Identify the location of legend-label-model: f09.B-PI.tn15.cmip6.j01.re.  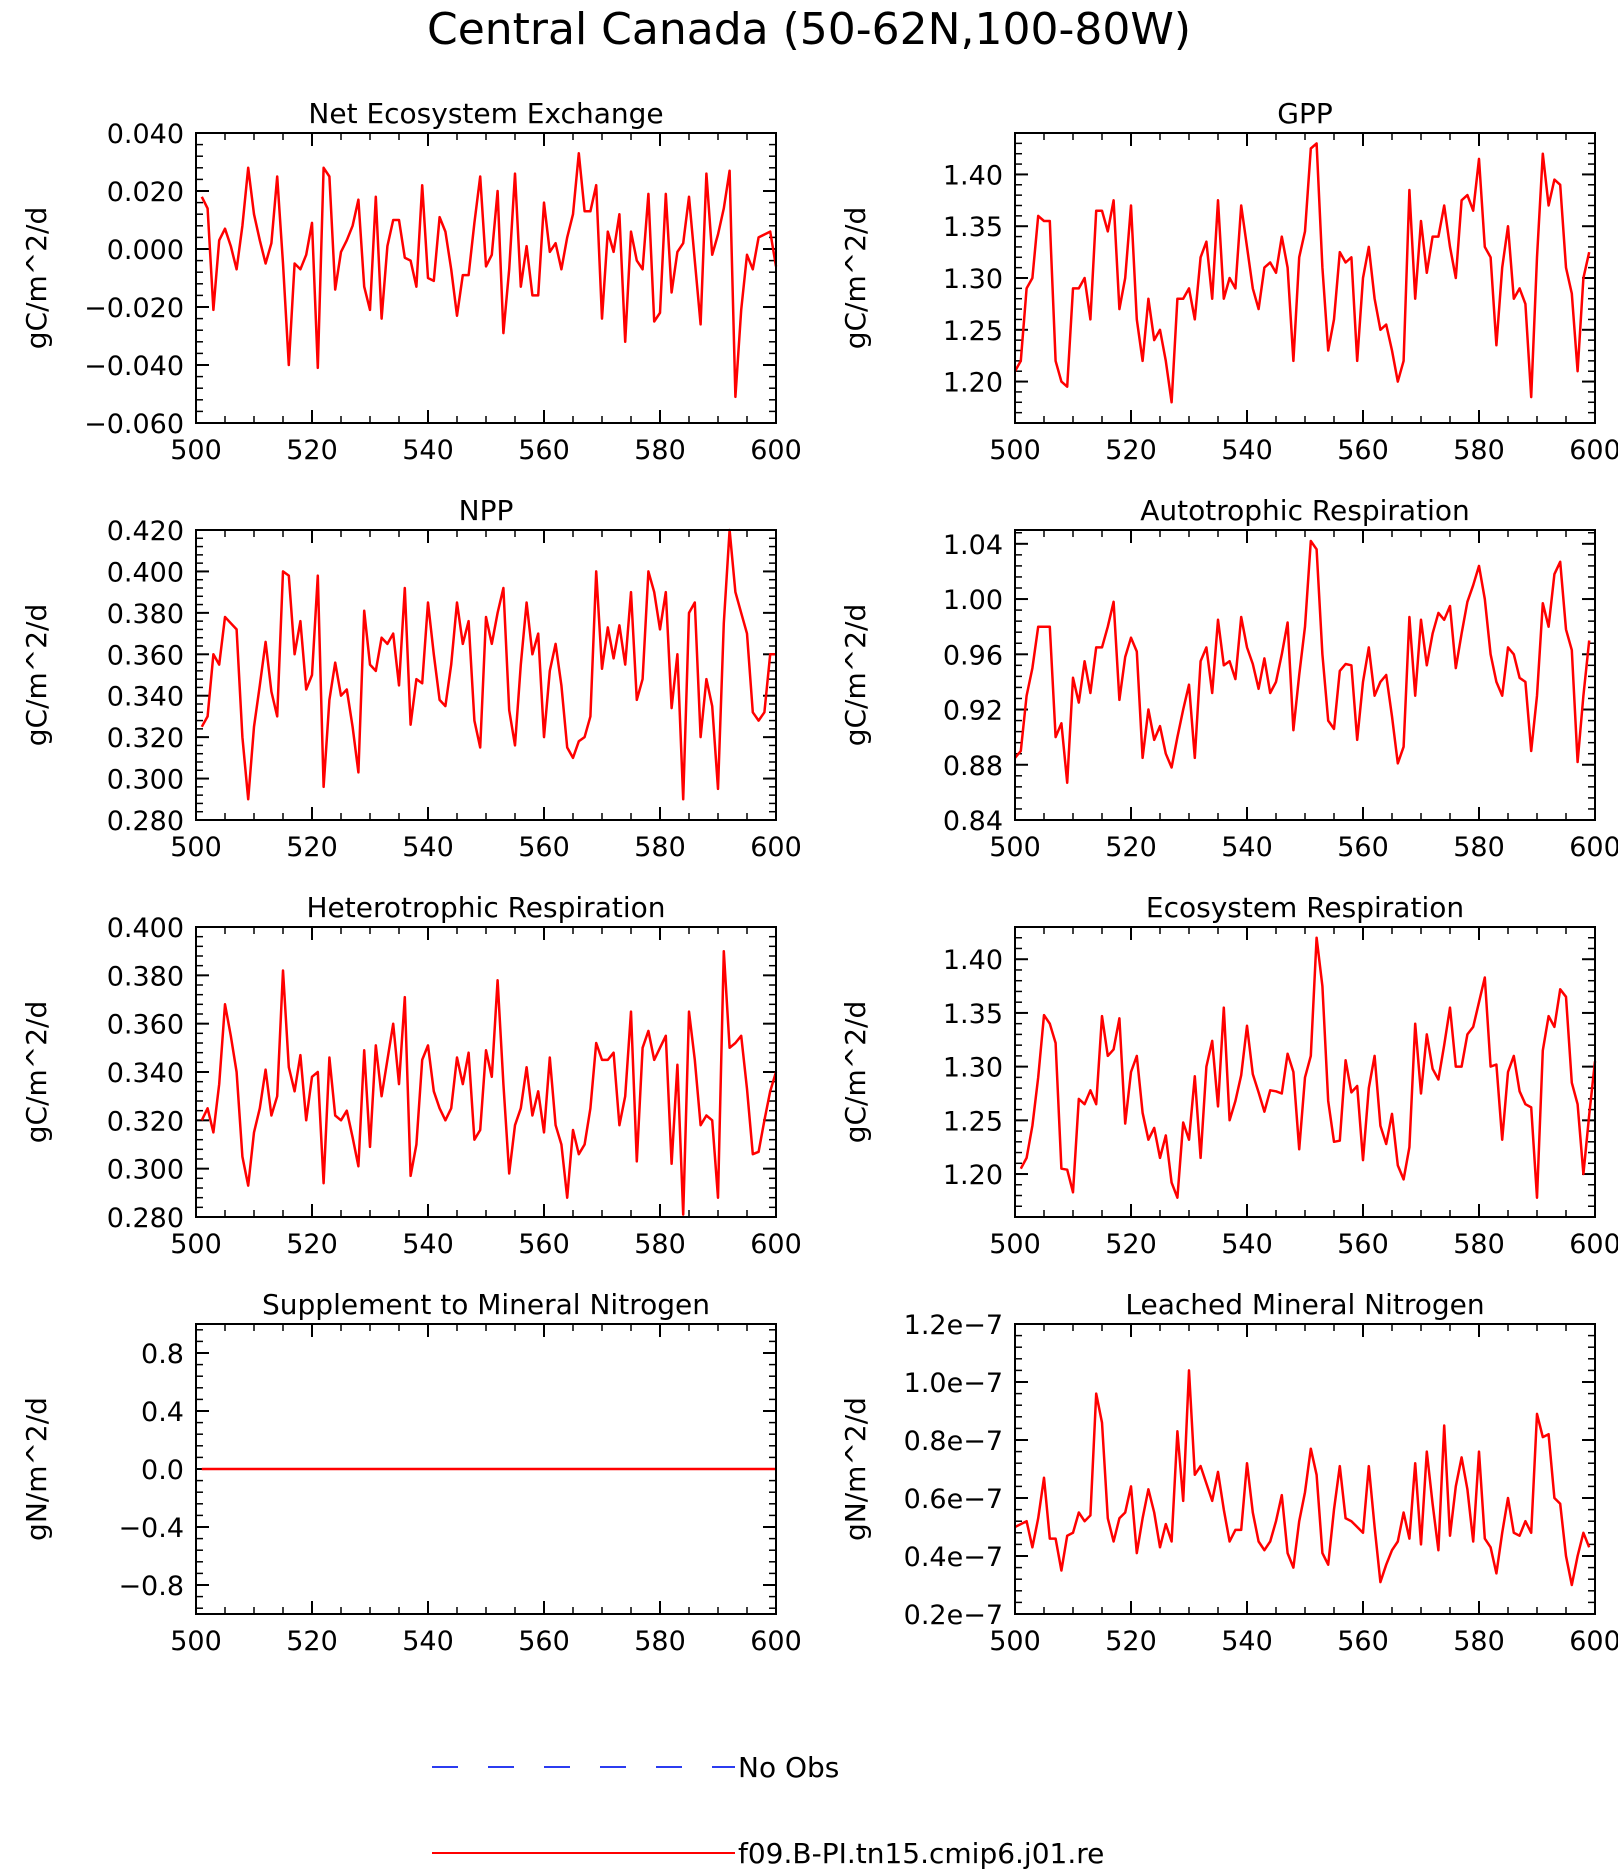
(921, 1853).